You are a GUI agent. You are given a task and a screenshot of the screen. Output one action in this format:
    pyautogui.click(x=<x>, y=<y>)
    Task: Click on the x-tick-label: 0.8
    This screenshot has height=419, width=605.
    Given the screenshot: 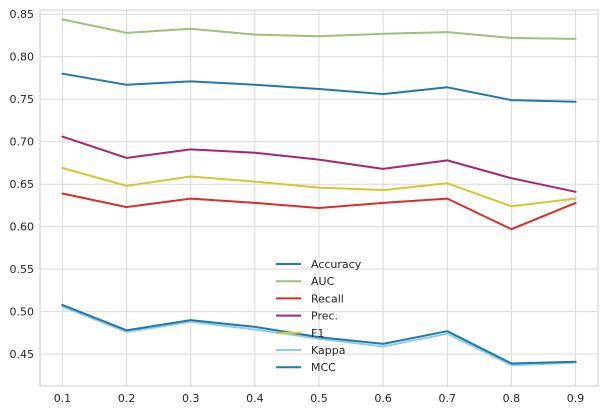 What is the action you would take?
    pyautogui.click(x=512, y=398)
    